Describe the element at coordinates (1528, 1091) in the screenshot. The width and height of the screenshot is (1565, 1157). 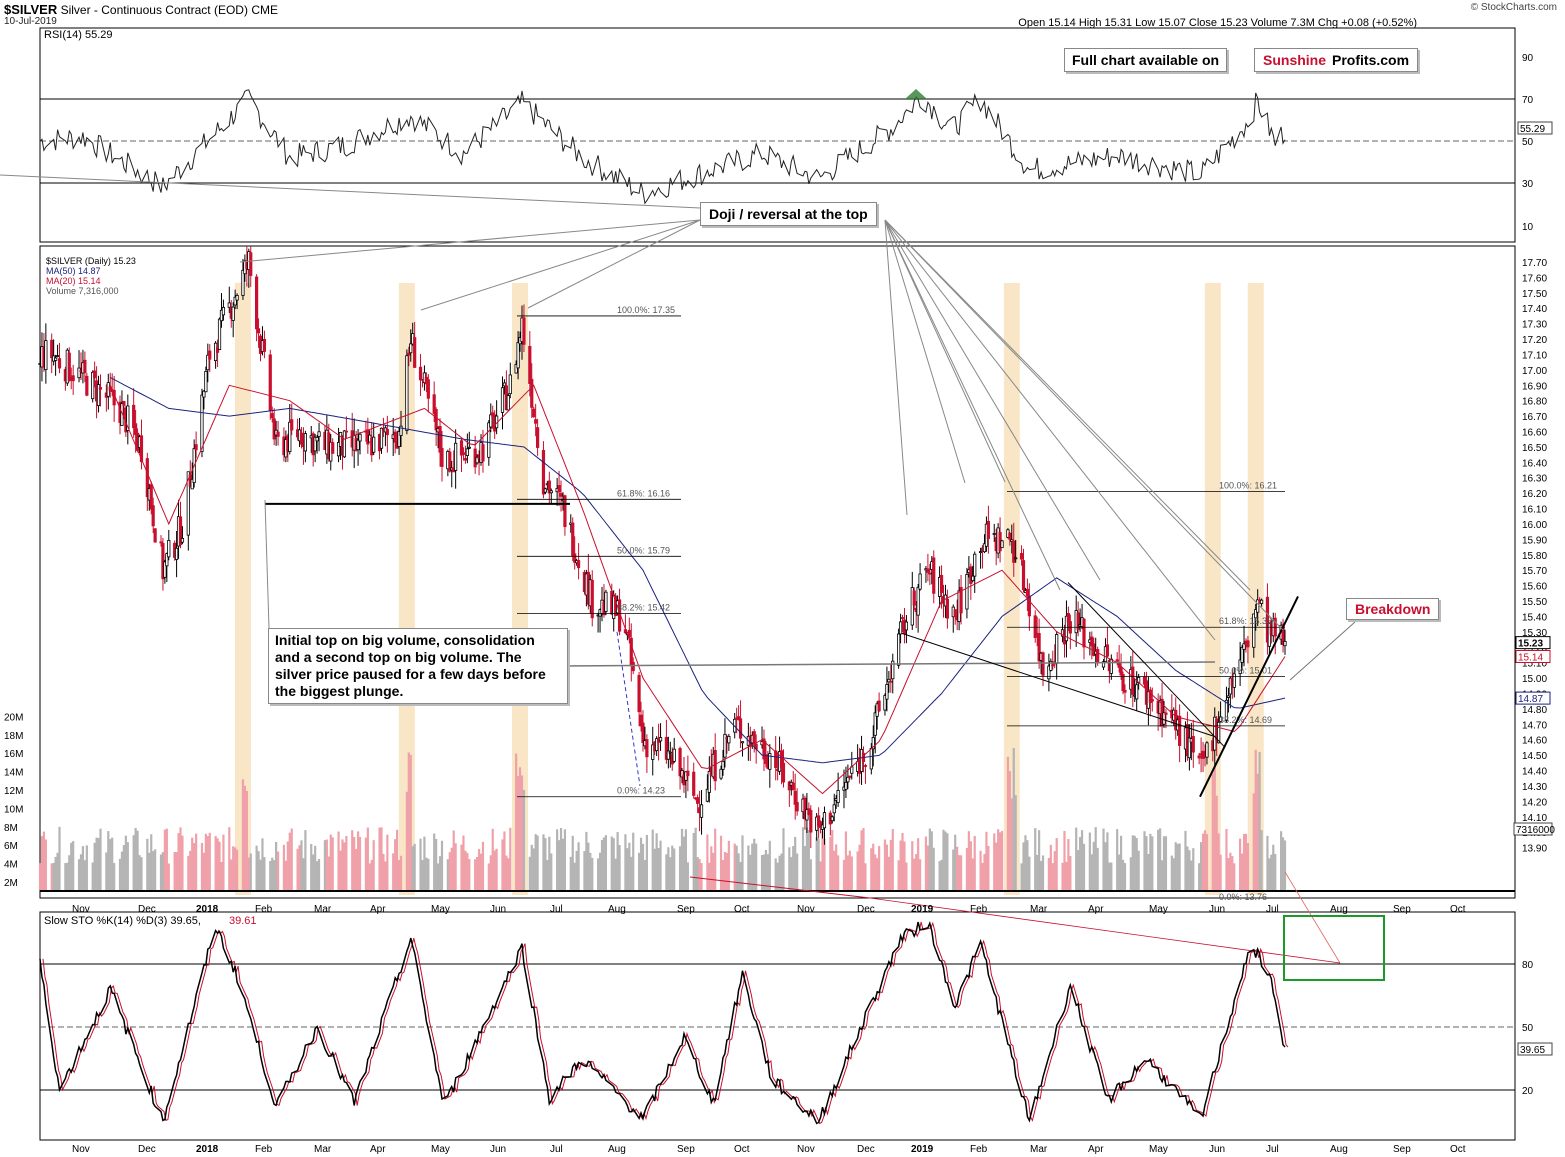
I see `sto-tick-label: 20` at that location.